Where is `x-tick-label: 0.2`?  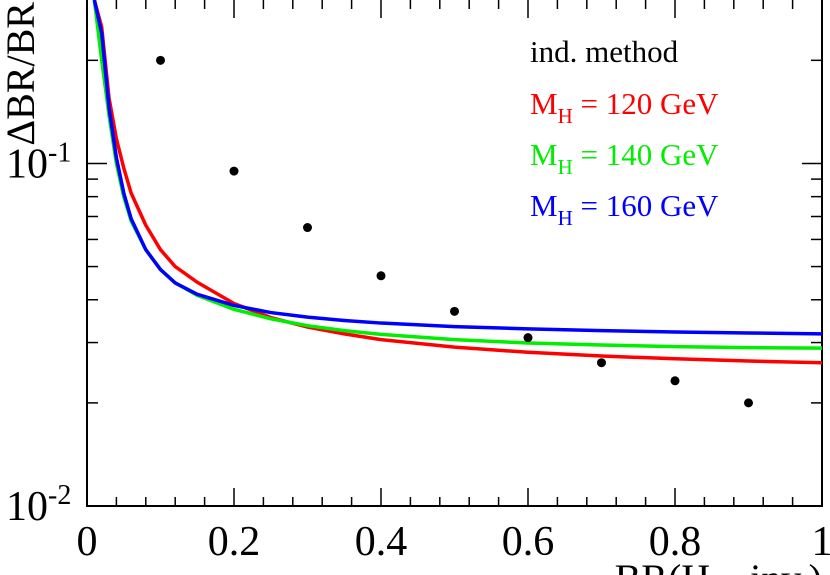
x-tick-label: 0.2 is located at coordinates (234, 542).